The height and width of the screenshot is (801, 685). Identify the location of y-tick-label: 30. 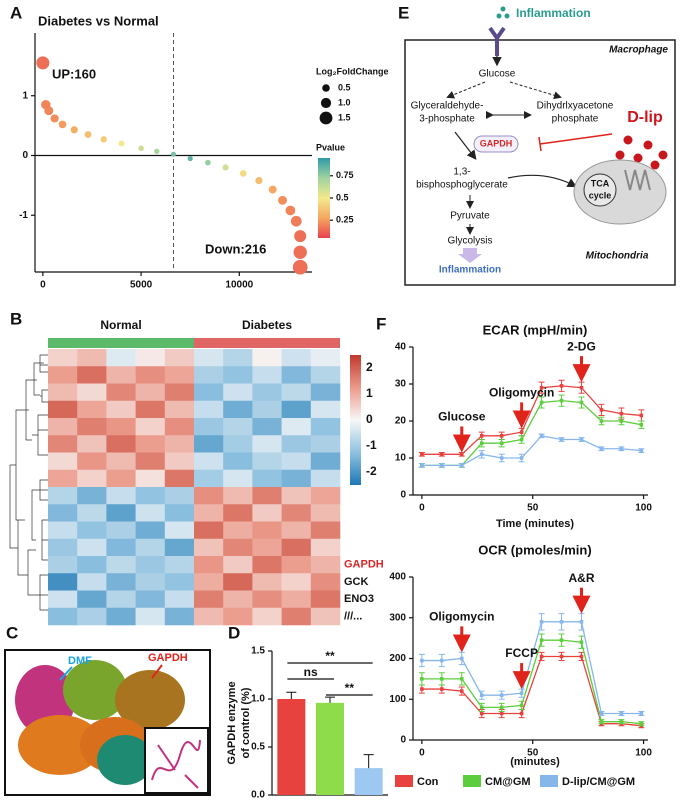
(401, 384).